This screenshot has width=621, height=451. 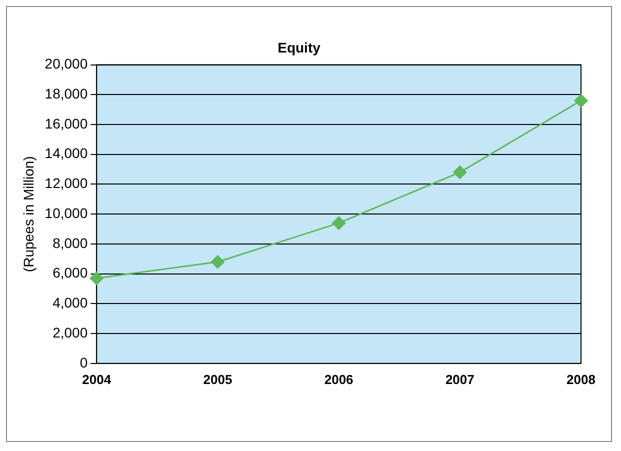 What do you see at coordinates (70, 302) in the screenshot?
I see `y-tick-label: 4,000` at bounding box center [70, 302].